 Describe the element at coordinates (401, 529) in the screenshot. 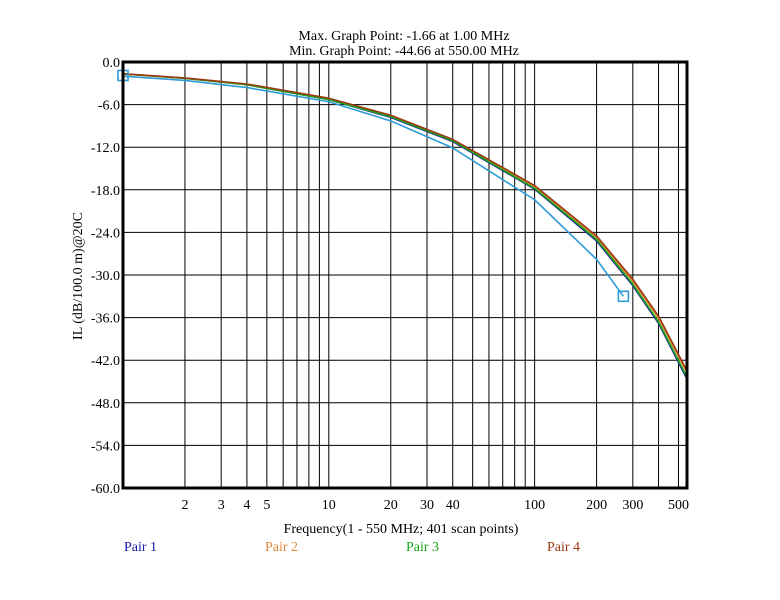

I see `x-axis-label: Frequency(1 - 550 MHz; 401 scan points)` at that location.